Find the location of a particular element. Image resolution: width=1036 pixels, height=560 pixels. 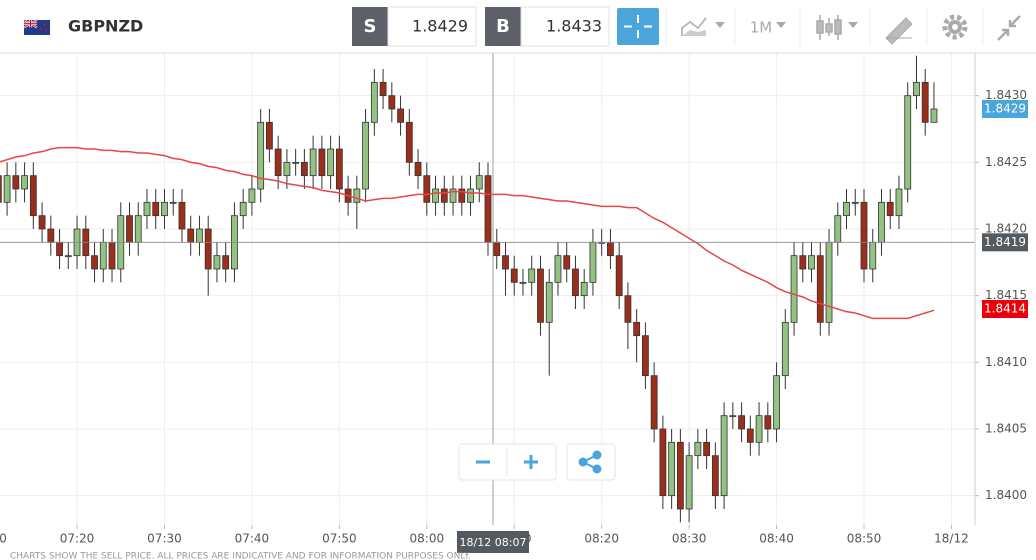

zoom-controls is located at coordinates (537, 462).